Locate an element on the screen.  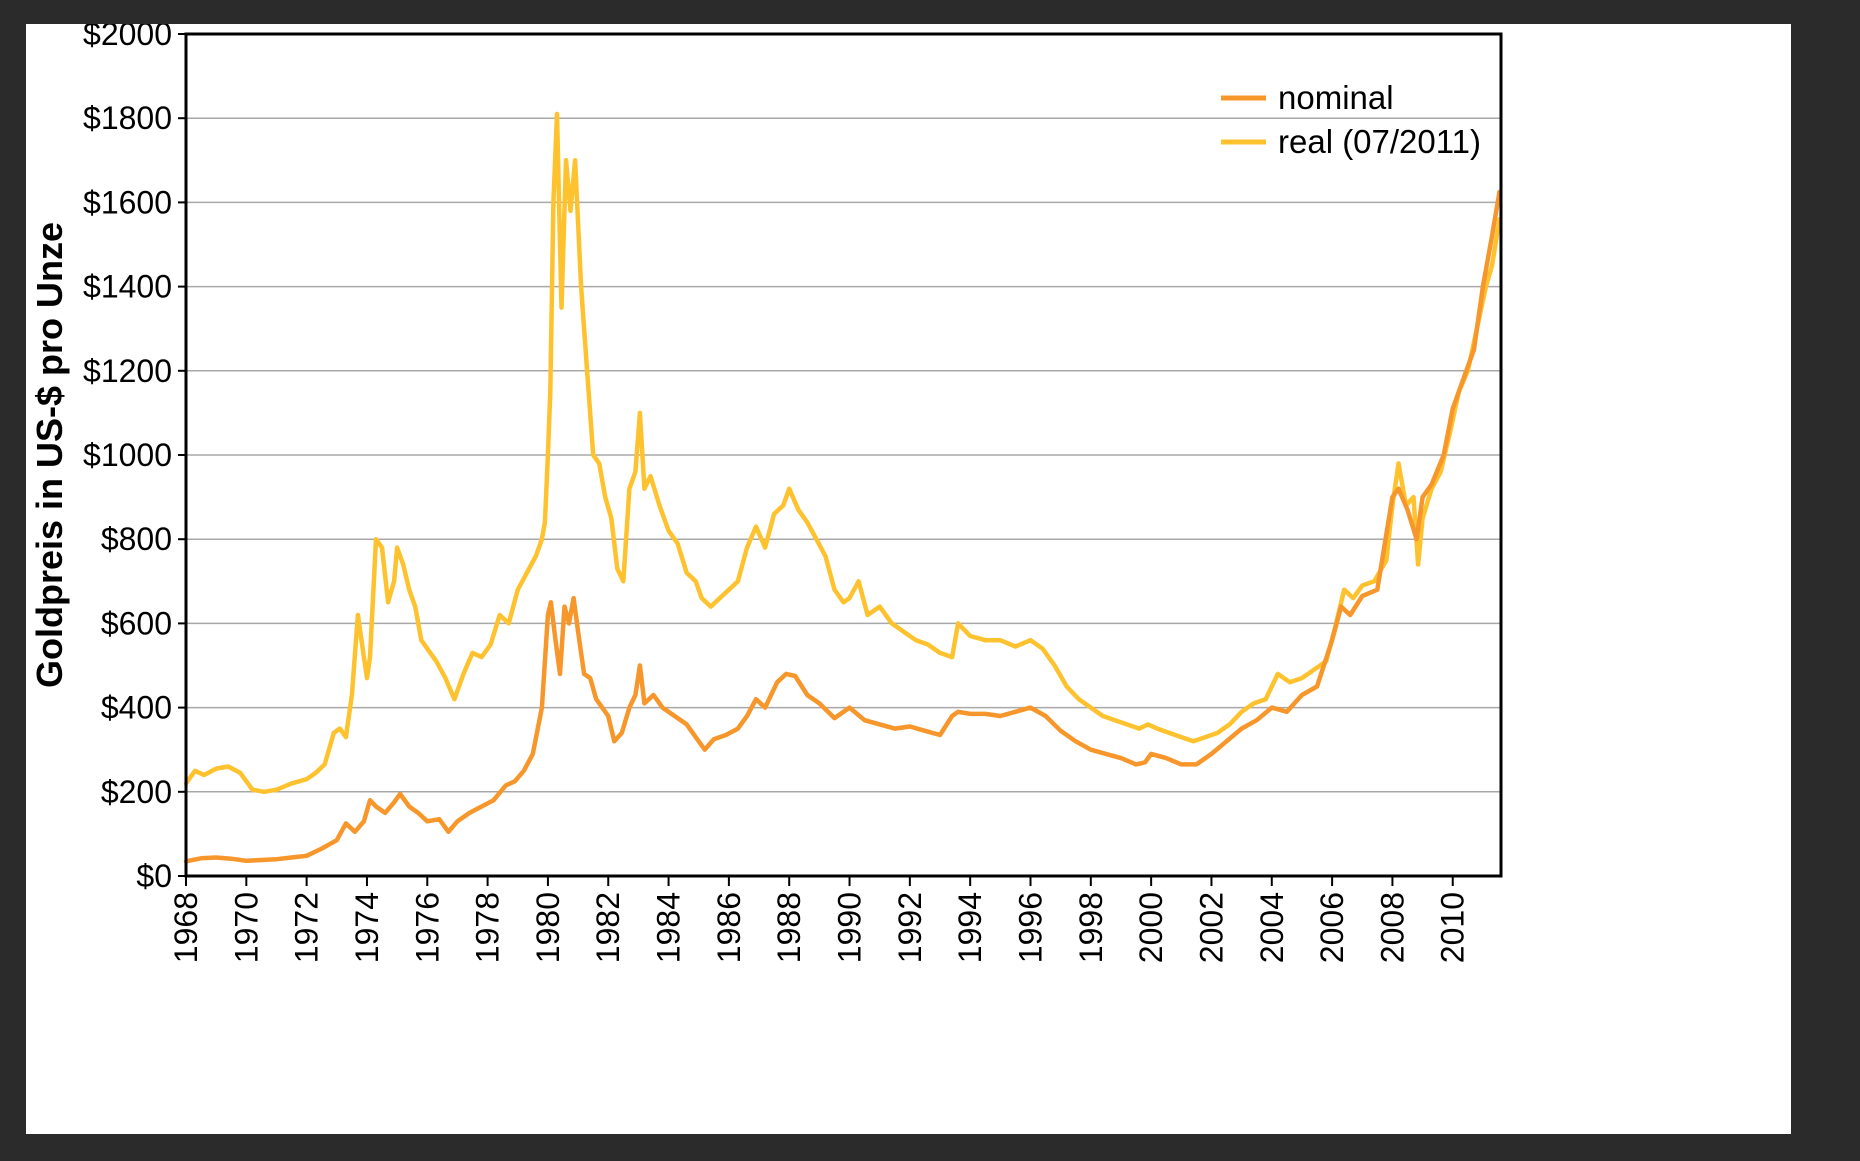
x-tick-label: 1970 is located at coordinates (246, 927).